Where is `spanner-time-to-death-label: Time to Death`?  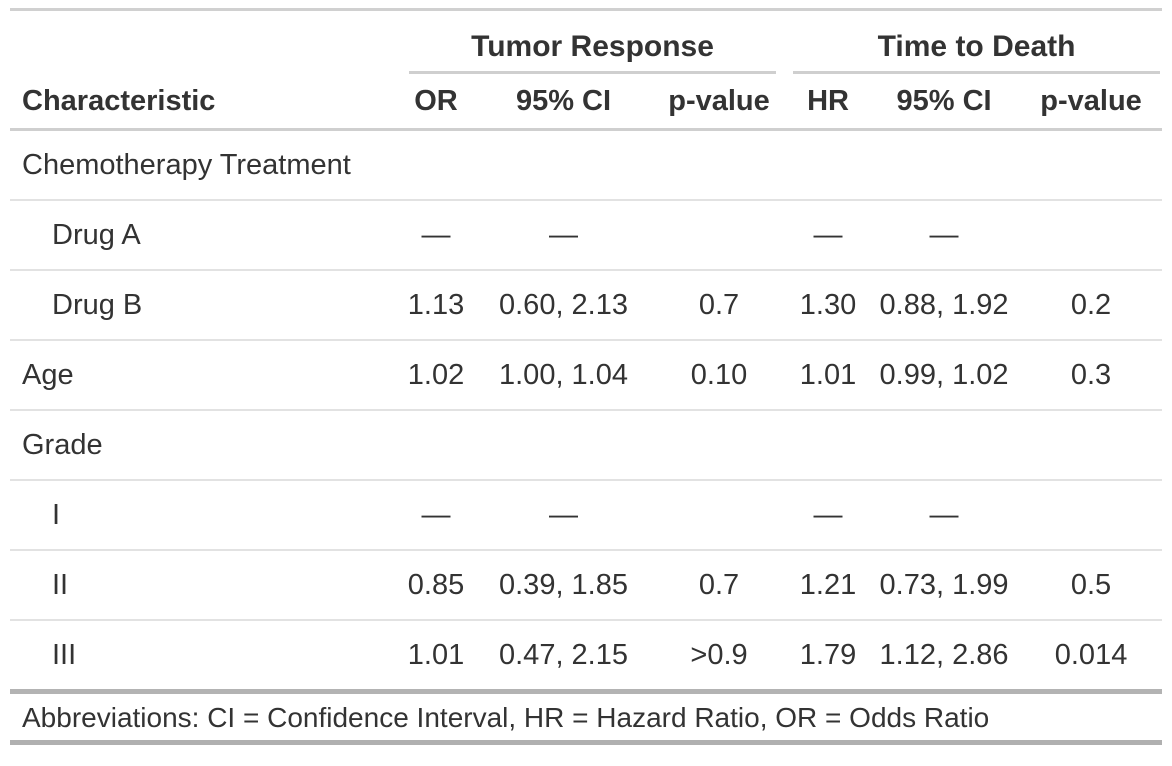 spanner-time-to-death-label: Time to Death is located at coordinates (977, 42).